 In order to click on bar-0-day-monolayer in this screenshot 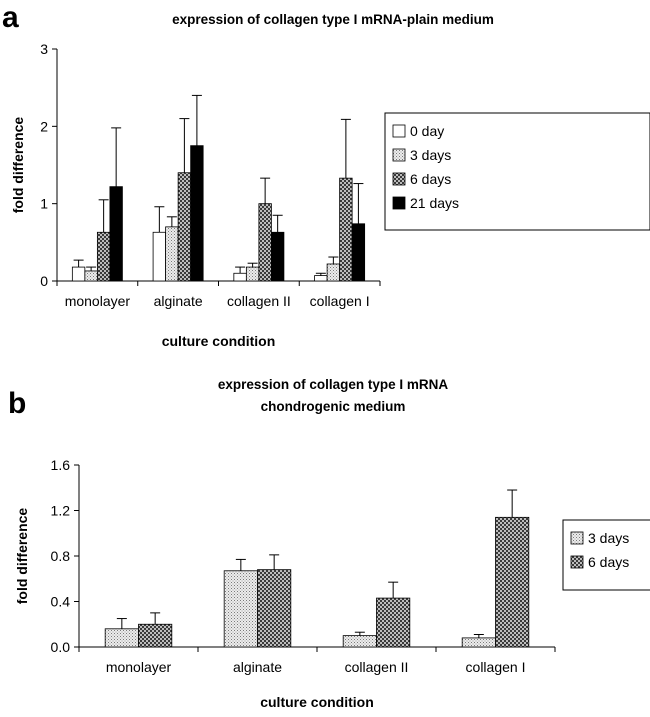, I will do `click(78, 274)`.